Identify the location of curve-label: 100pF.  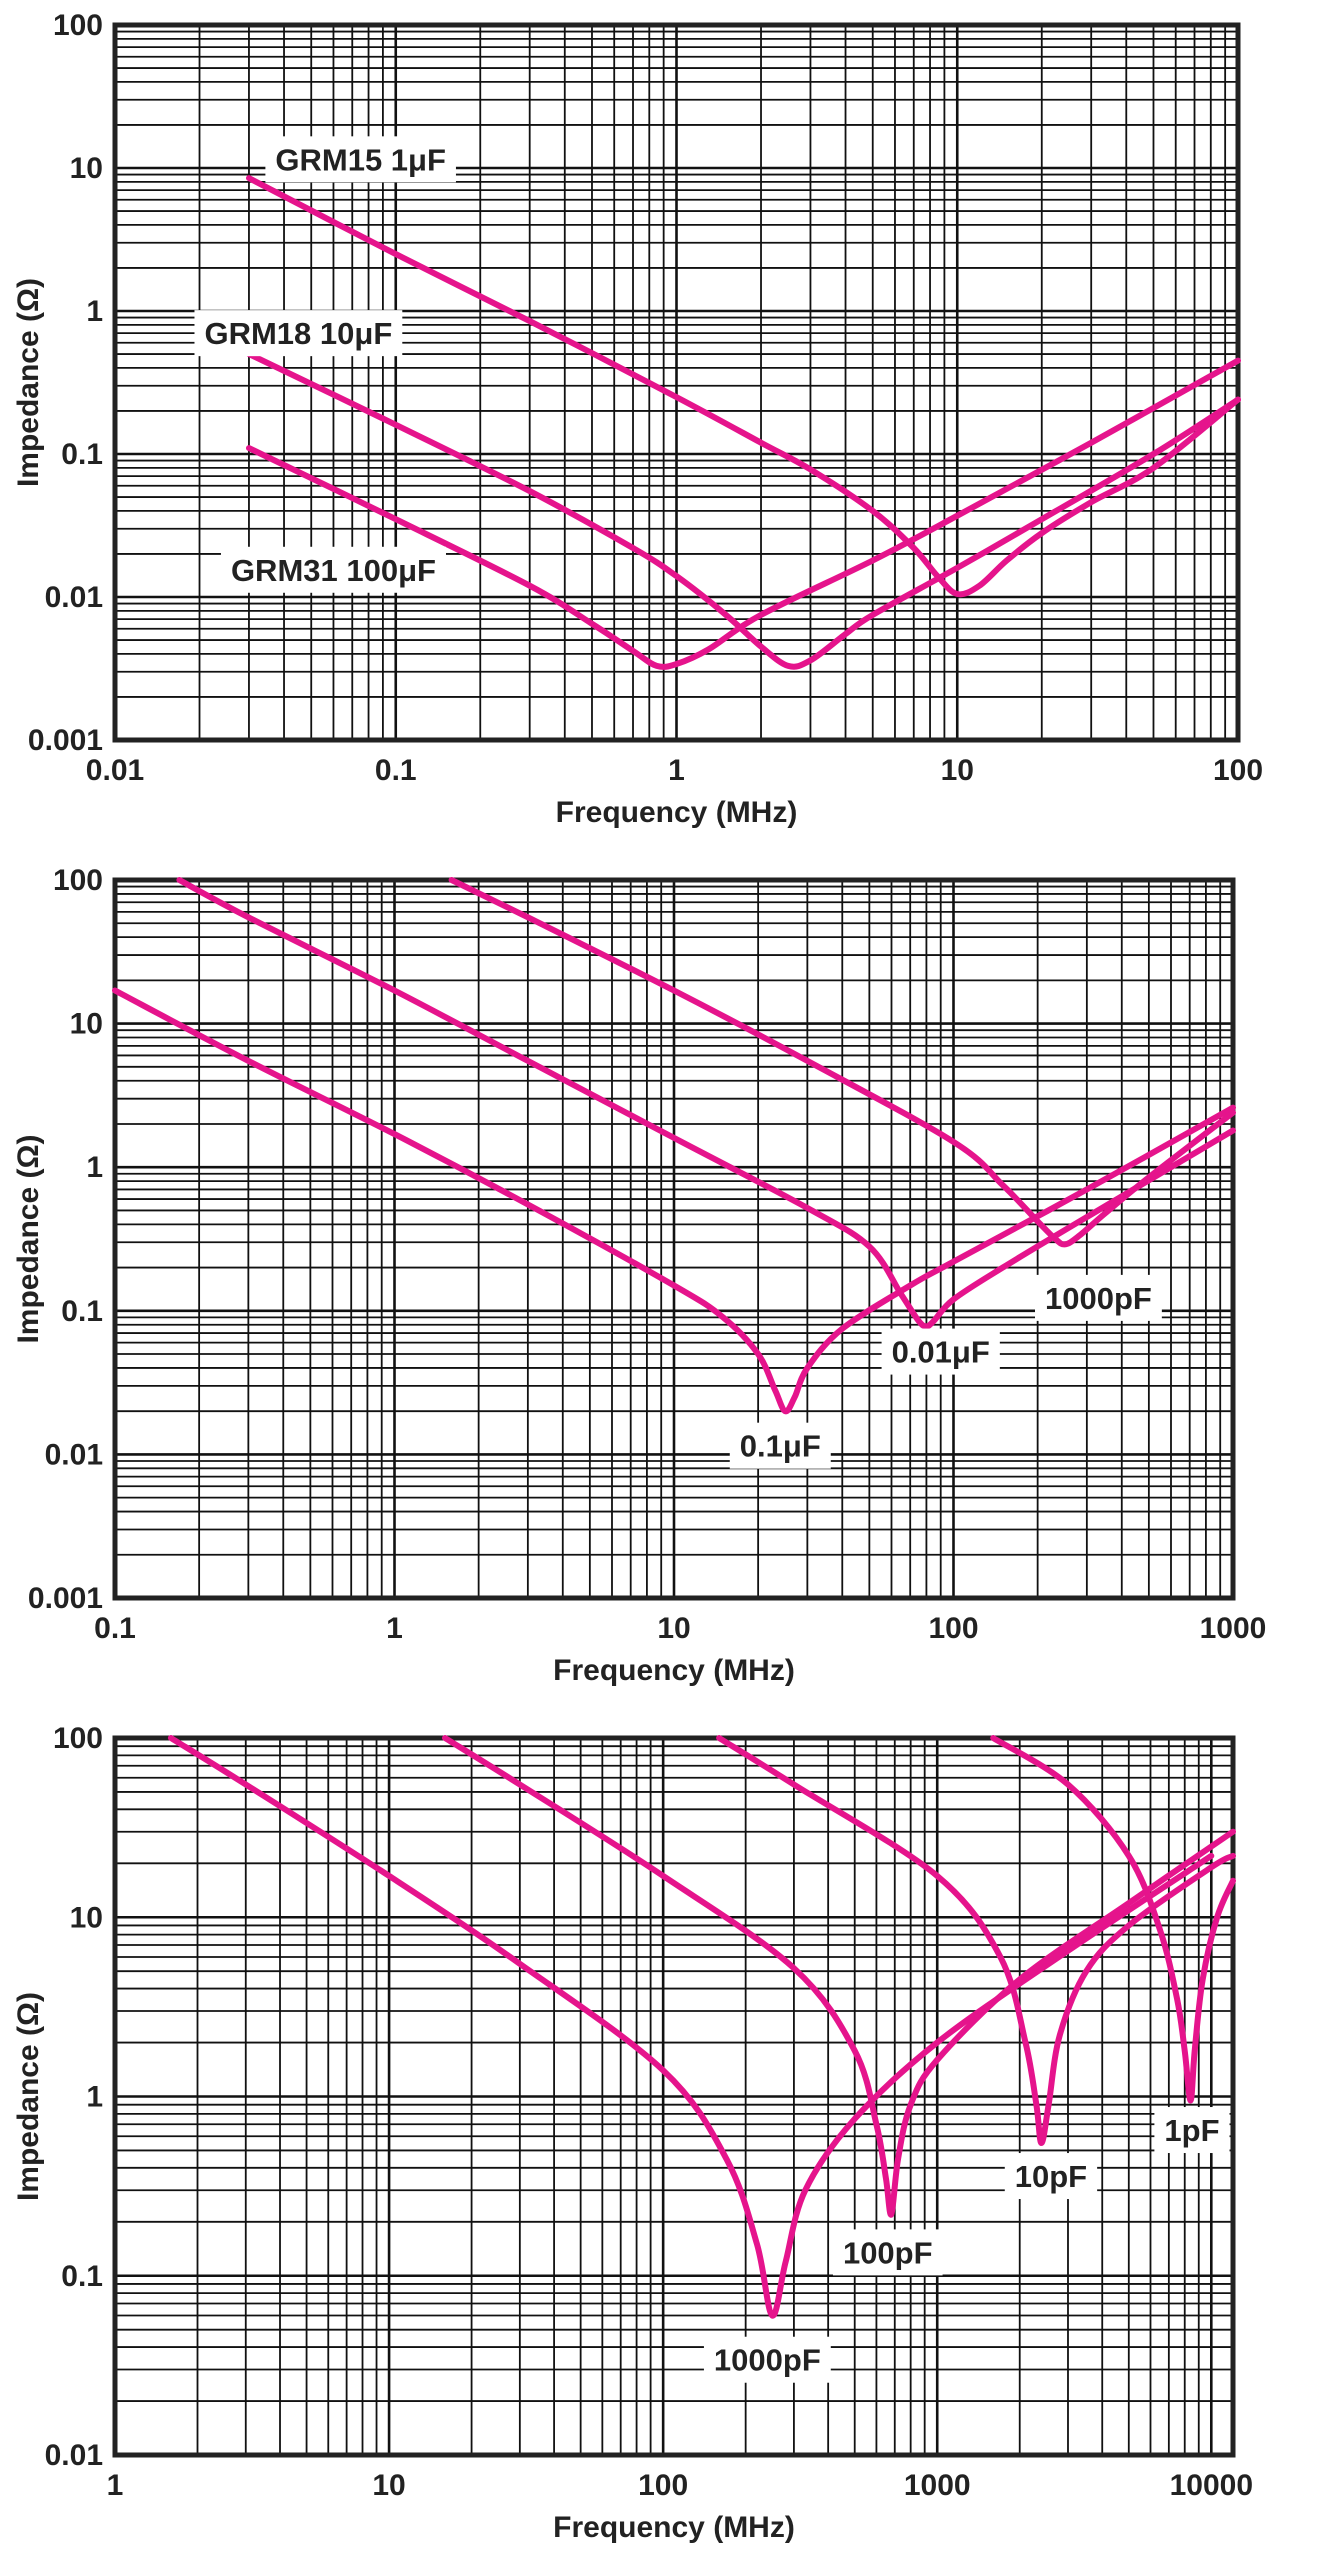
(888, 2252).